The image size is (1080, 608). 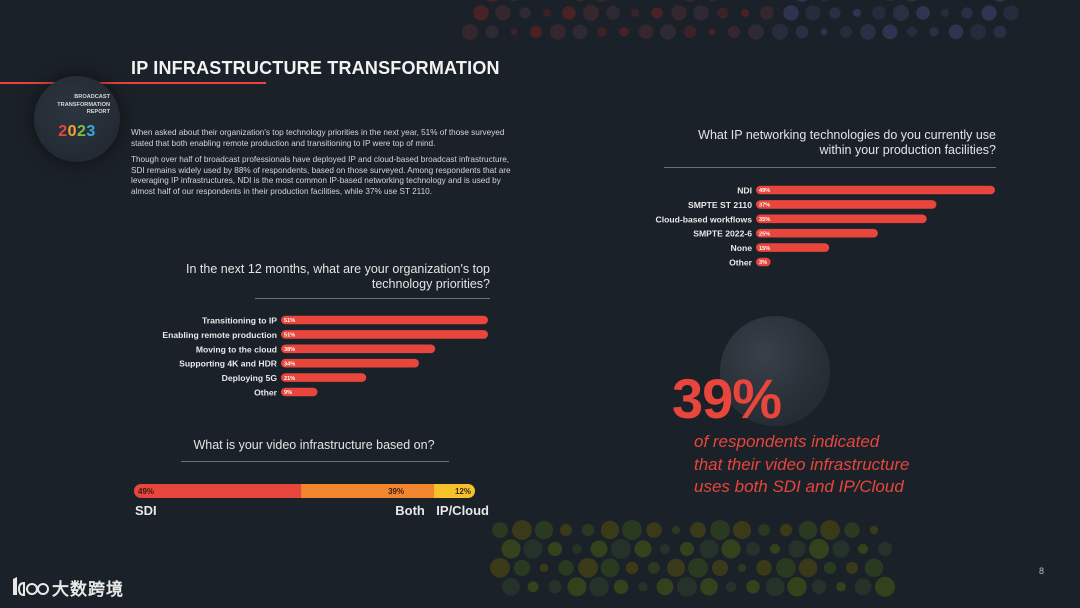 What do you see at coordinates (764, 234) in the screenshot?
I see `networking-value-label: 25%` at bounding box center [764, 234].